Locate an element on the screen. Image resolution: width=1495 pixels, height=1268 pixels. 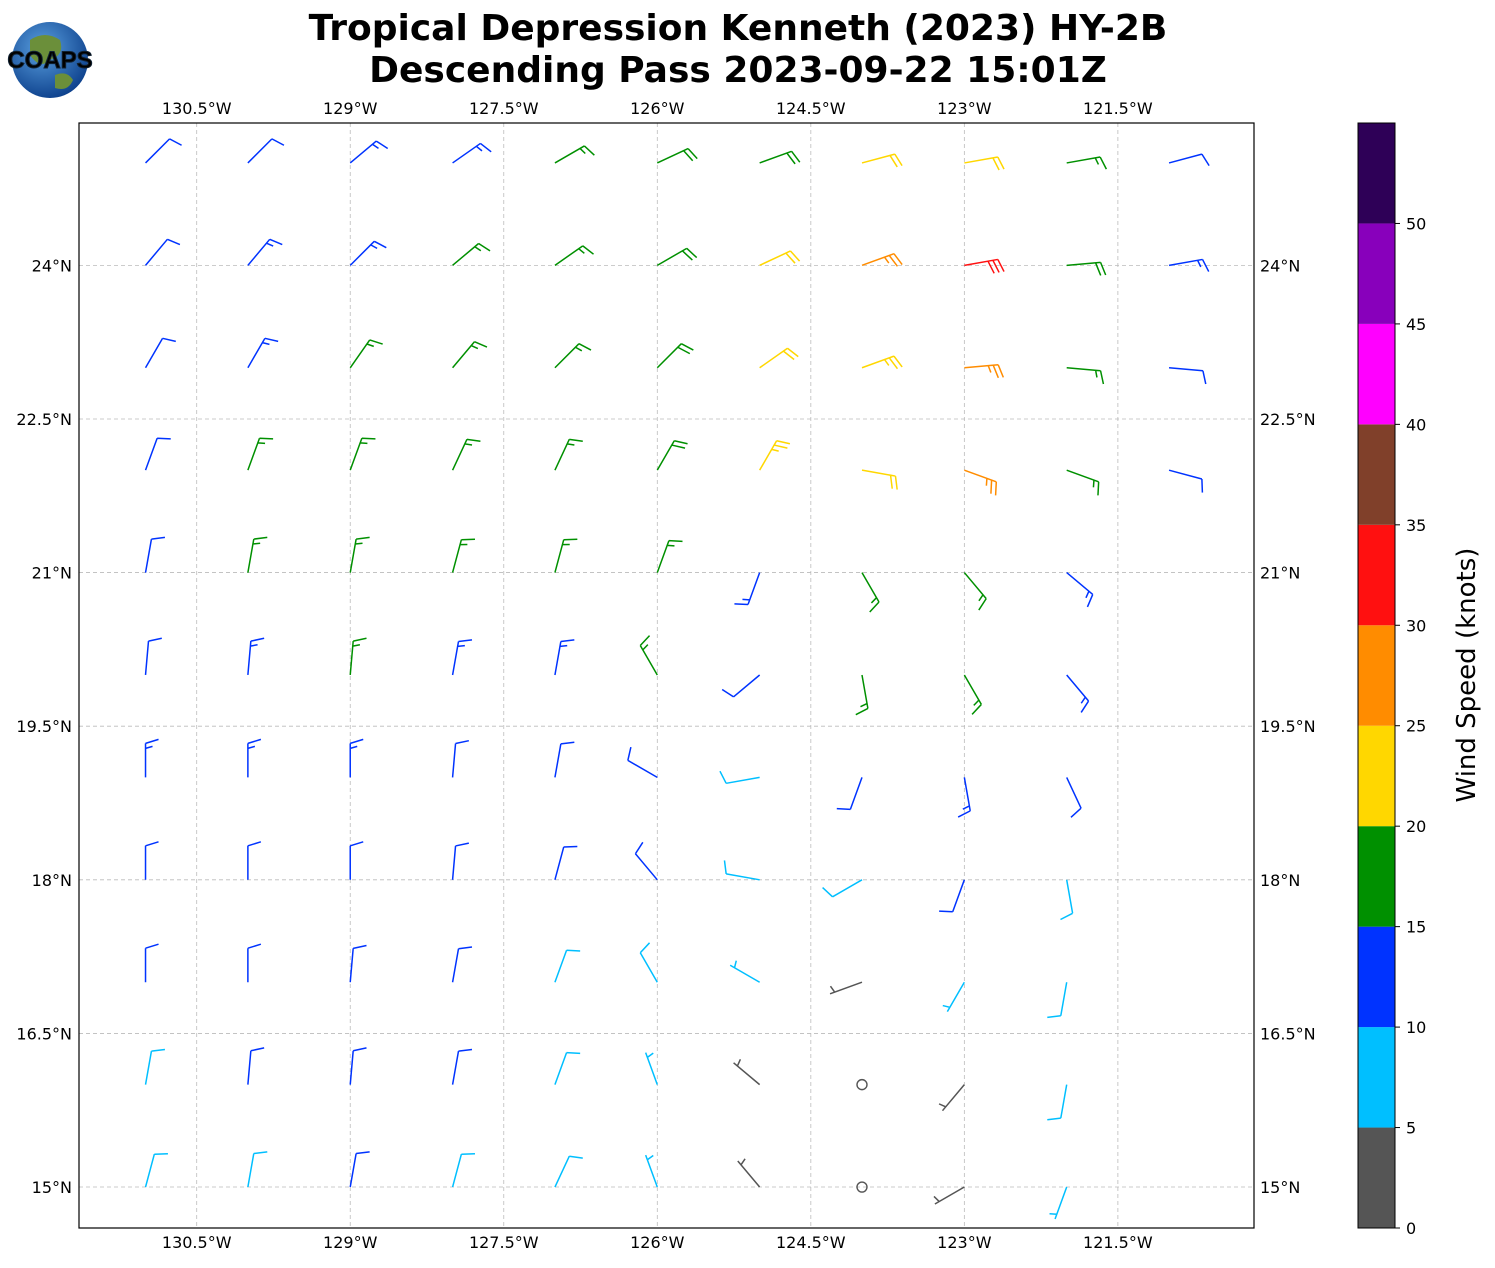
colorbar: 0 5 10 15 20 25 30 35 40 45 50 is located at coordinates (1391, 680).